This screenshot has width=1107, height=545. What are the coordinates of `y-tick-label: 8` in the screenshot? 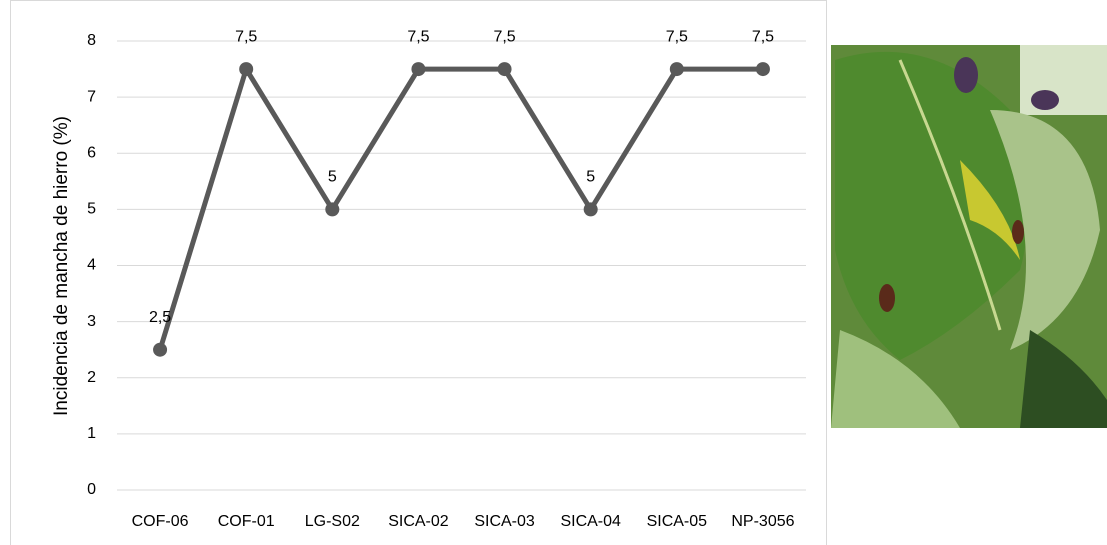 It's located at (91, 40).